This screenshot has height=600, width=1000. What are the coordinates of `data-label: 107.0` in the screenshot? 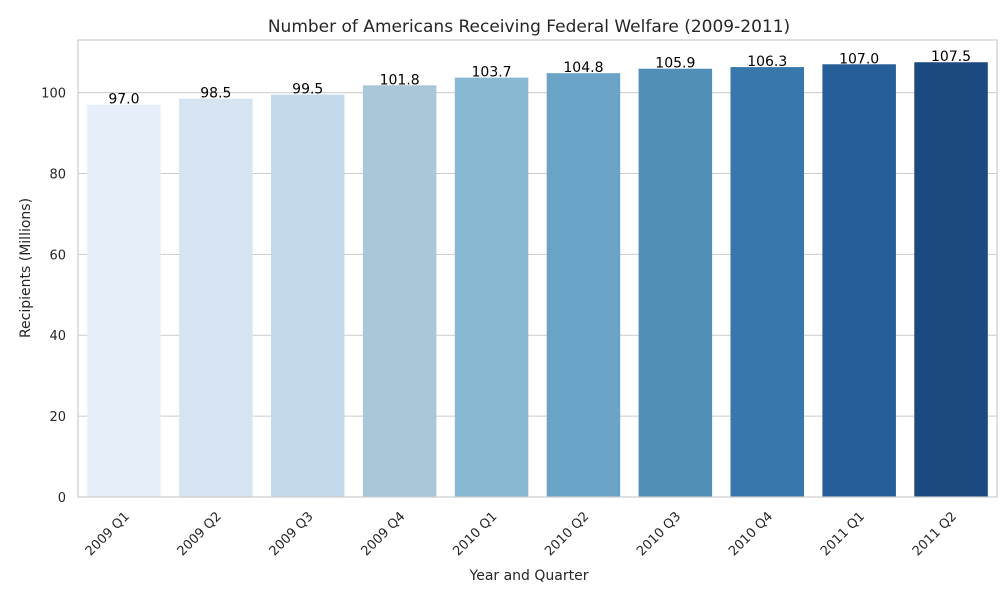 It's located at (859, 59).